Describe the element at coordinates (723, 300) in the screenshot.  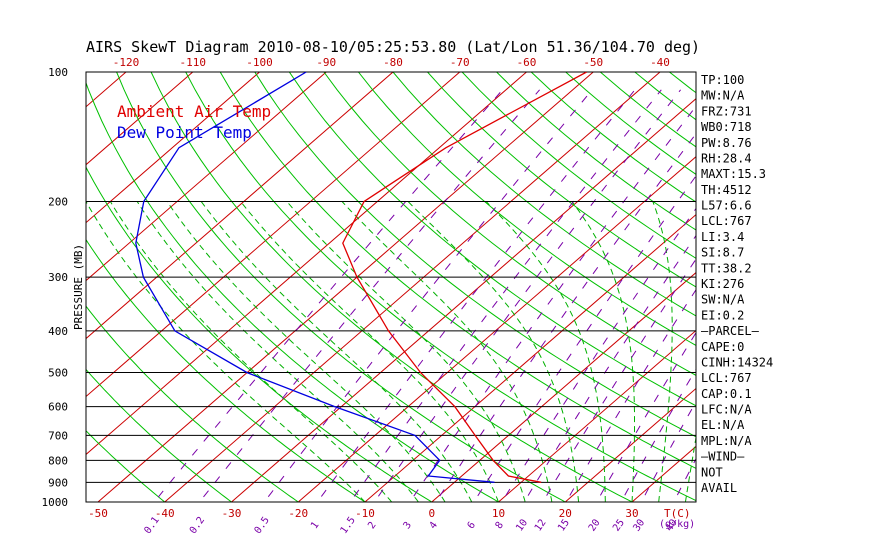
I see `index-label: SW:N/A` at that location.